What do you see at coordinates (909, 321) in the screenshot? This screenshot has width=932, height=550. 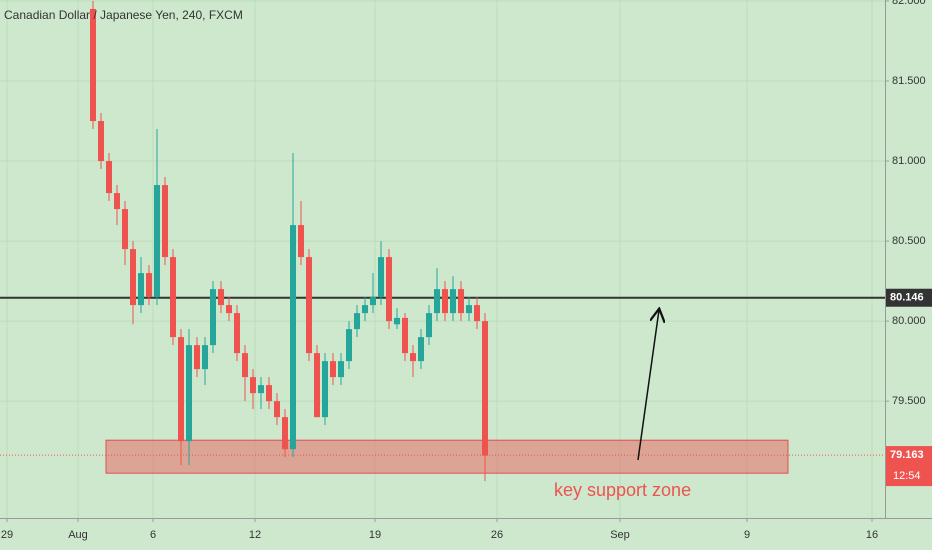 I see `y-tick-label: 80.000` at bounding box center [909, 321].